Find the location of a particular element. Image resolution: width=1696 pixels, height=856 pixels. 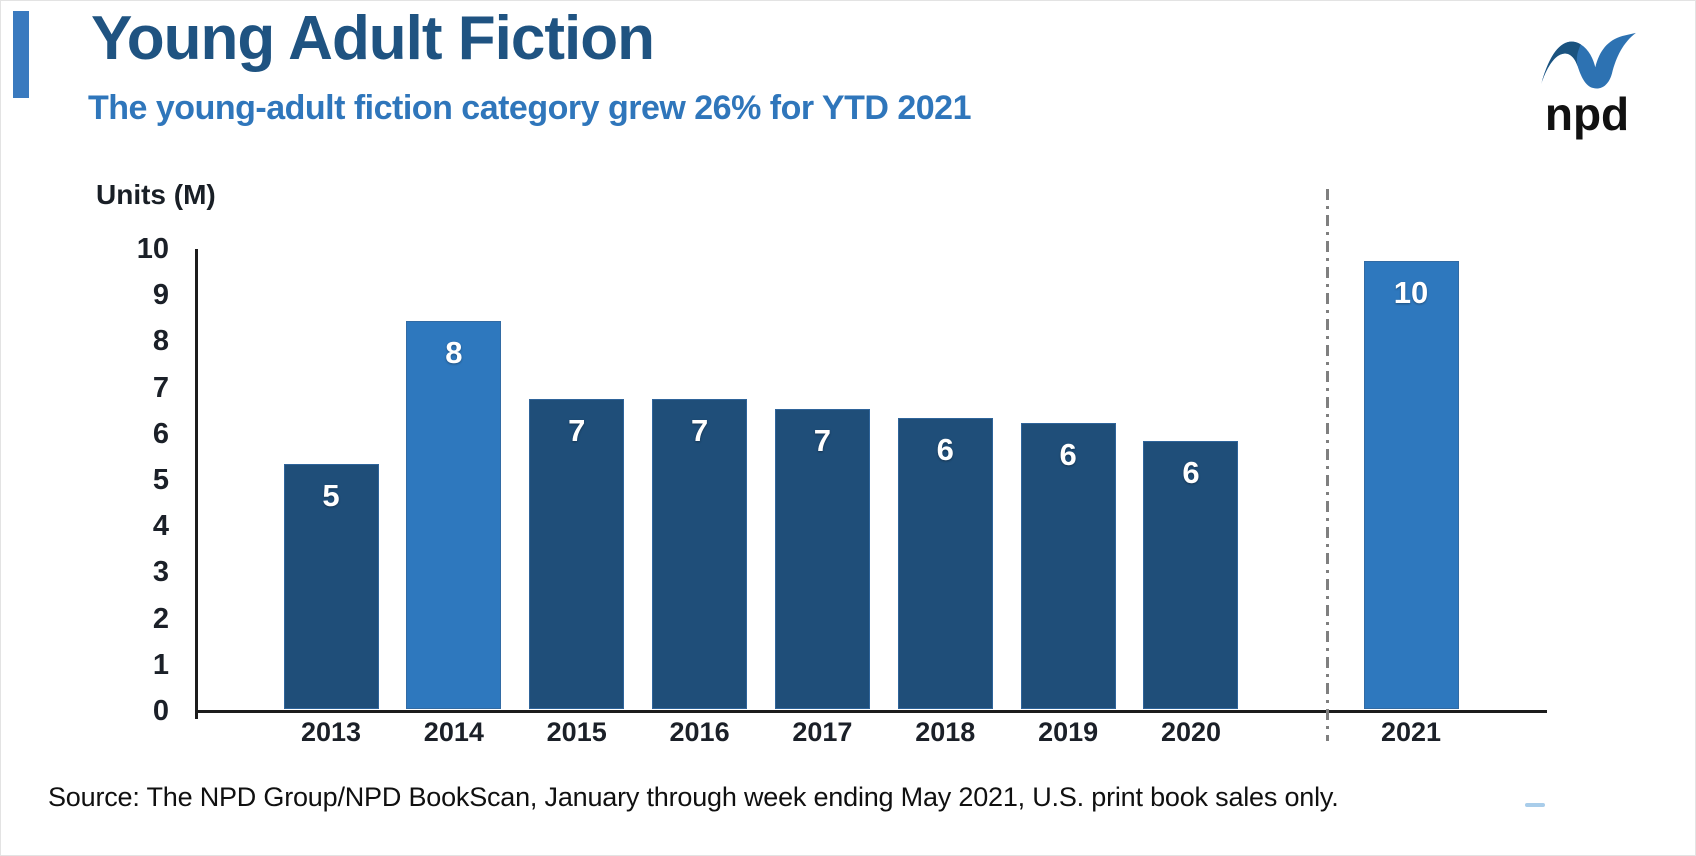

small-blue-dash-artifact is located at coordinates (1535, 805).